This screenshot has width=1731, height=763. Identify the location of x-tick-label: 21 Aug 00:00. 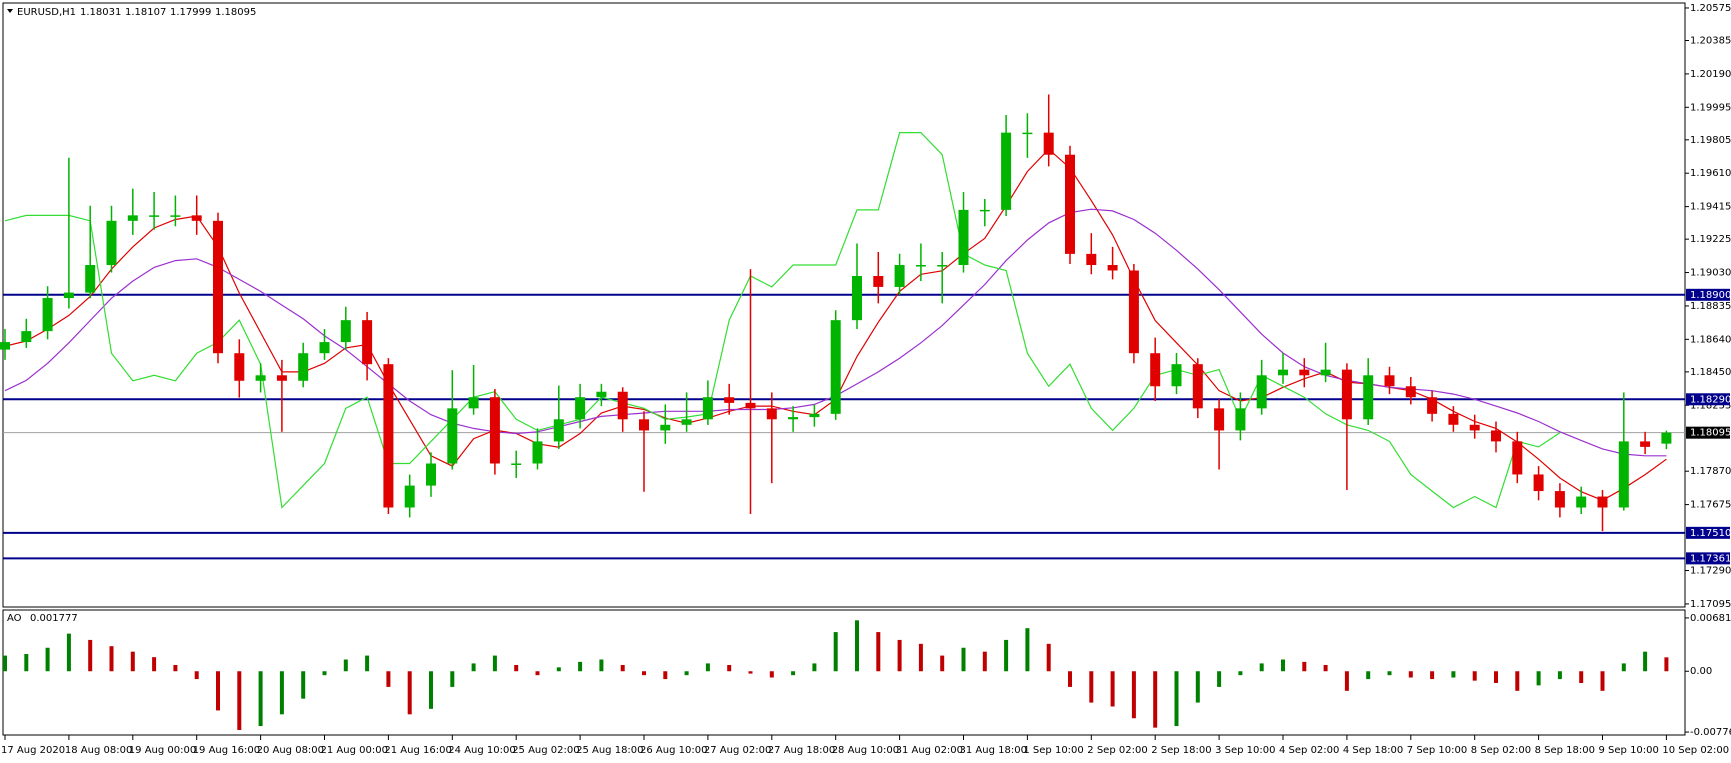
(354, 750).